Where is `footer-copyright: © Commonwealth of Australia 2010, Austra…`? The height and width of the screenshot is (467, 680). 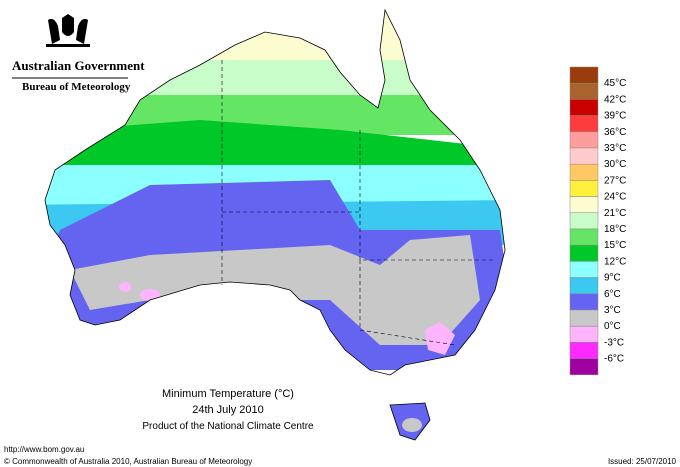
footer-copyright: © Commonwealth of Australia 2010, Austra… is located at coordinates (128, 461).